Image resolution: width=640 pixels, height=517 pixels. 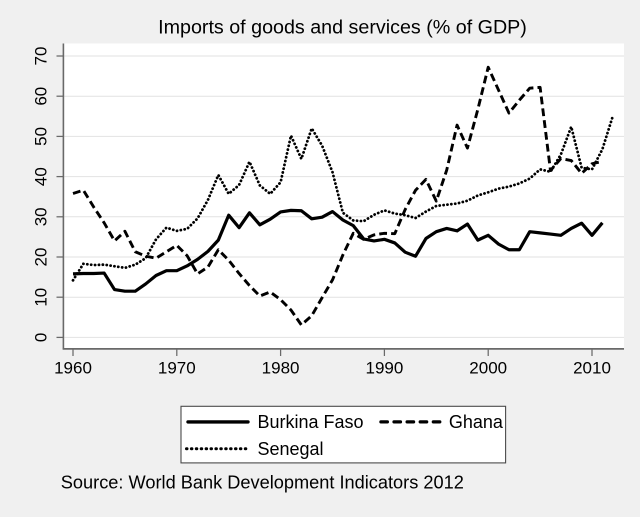 What do you see at coordinates (41, 297) in the screenshot?
I see `svg-text: 10` at bounding box center [41, 297].